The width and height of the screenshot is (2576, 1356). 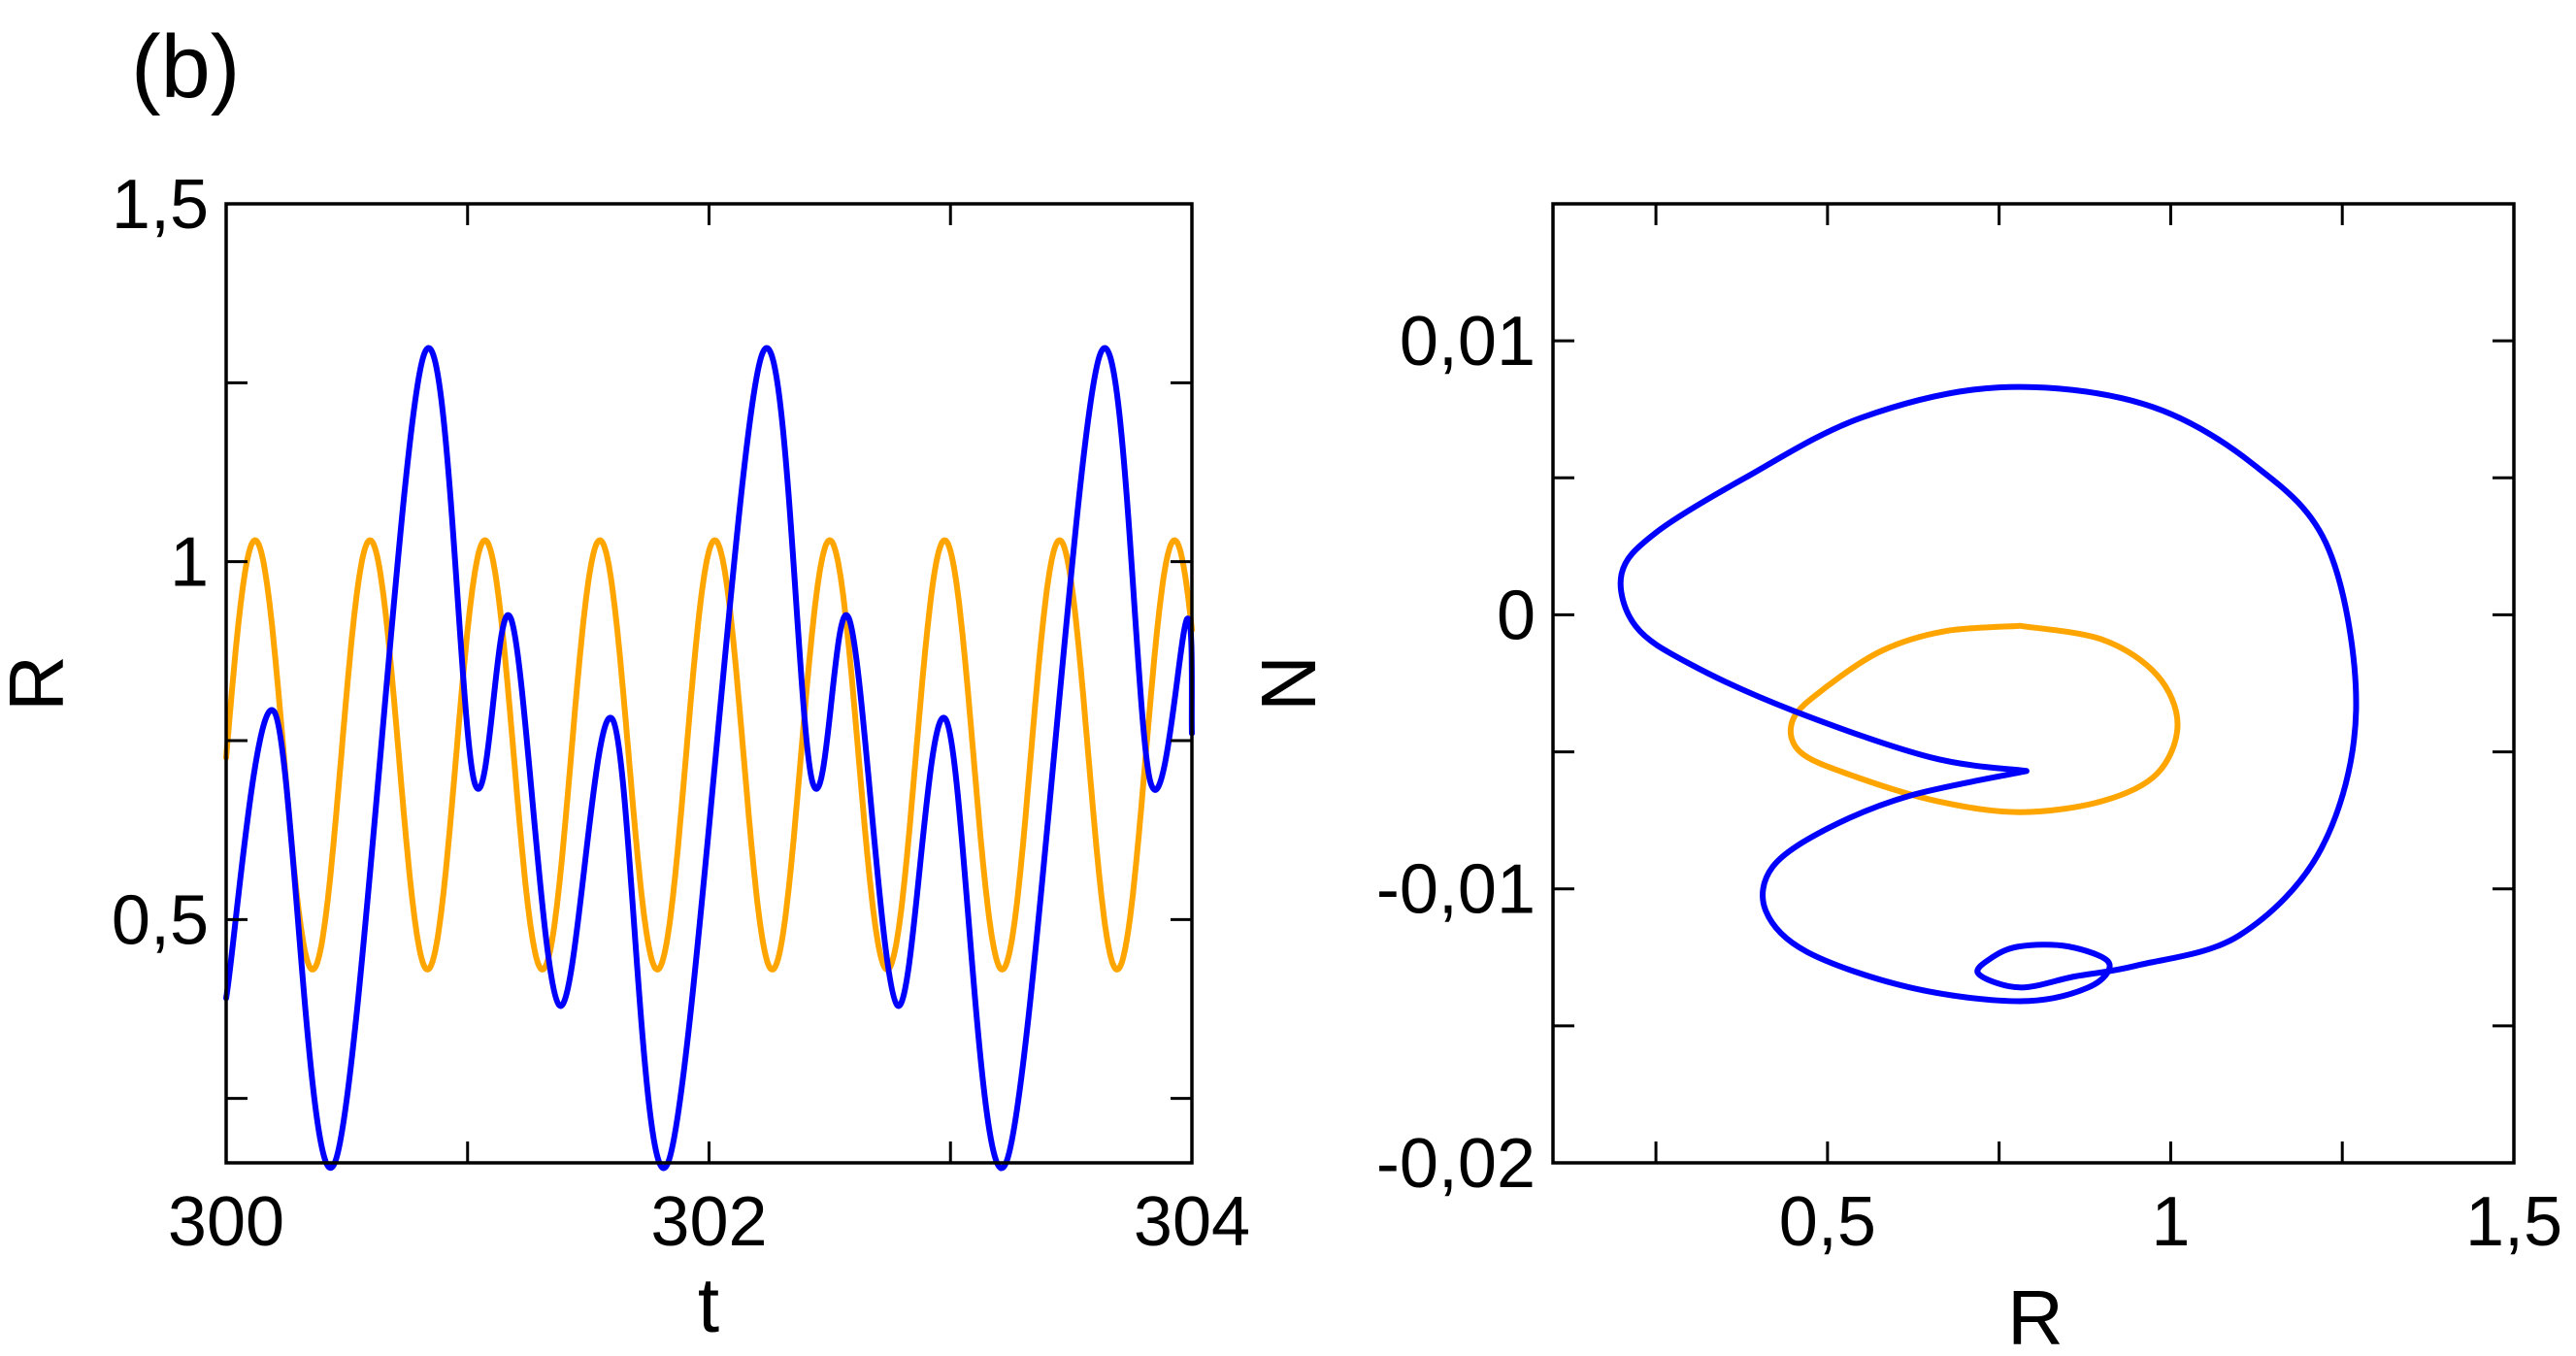 What do you see at coordinates (2170, 1222) in the screenshot?
I see `right-x-tick-label: 1` at bounding box center [2170, 1222].